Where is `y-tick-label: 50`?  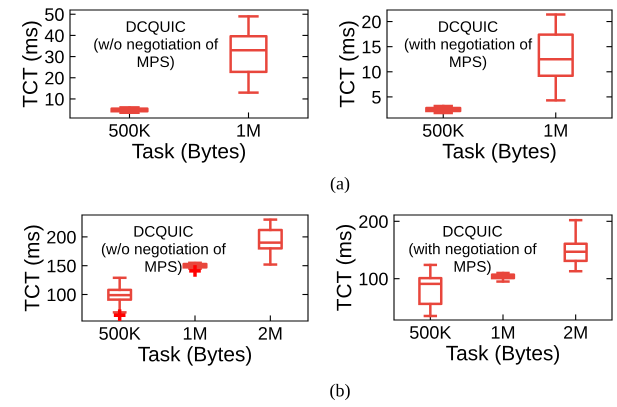
y-tick-label: 50 is located at coordinates (54, 14).